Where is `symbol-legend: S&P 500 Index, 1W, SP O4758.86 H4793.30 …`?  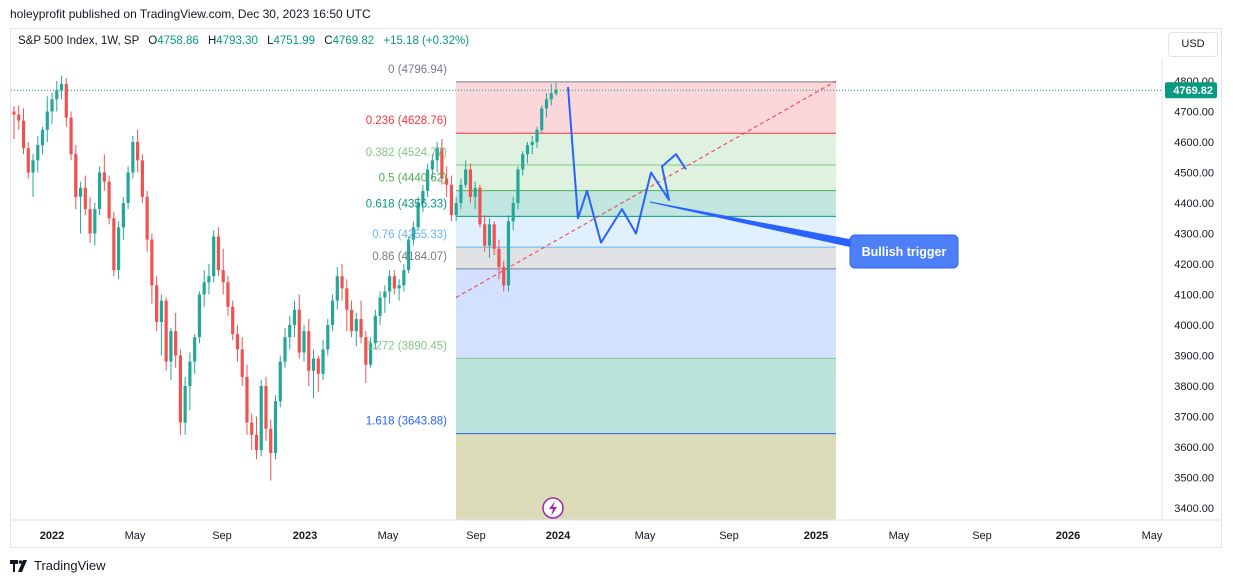 symbol-legend: S&P 500 Index, 1W, SP O4758.86 H4793.30 … is located at coordinates (243, 41).